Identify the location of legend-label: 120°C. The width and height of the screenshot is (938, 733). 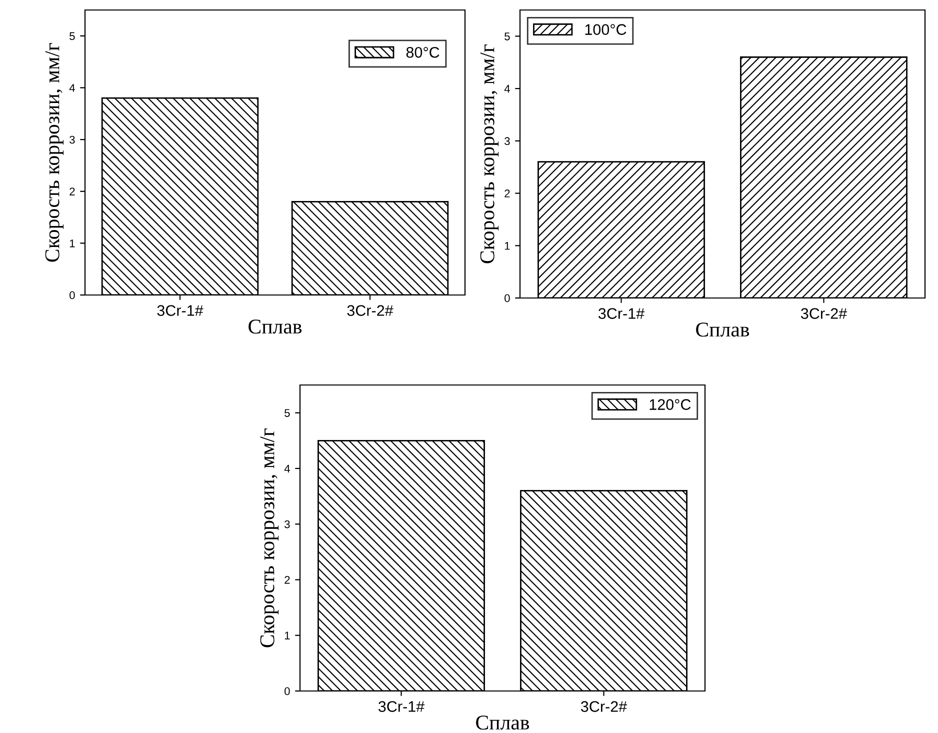
(670, 404).